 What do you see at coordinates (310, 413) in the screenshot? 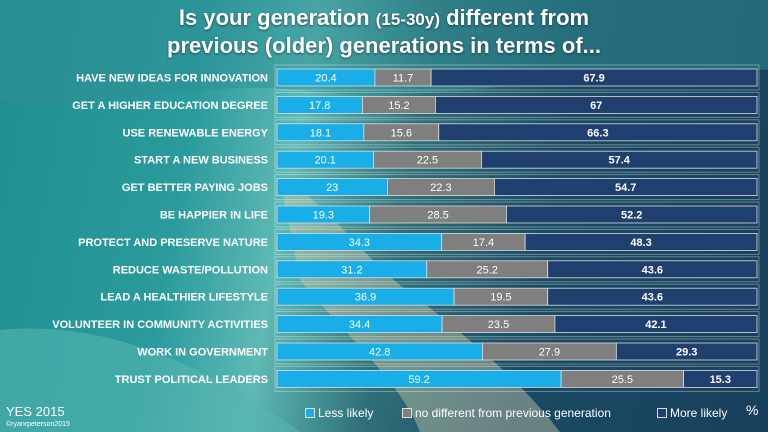
I see `legend-swatch-less` at bounding box center [310, 413].